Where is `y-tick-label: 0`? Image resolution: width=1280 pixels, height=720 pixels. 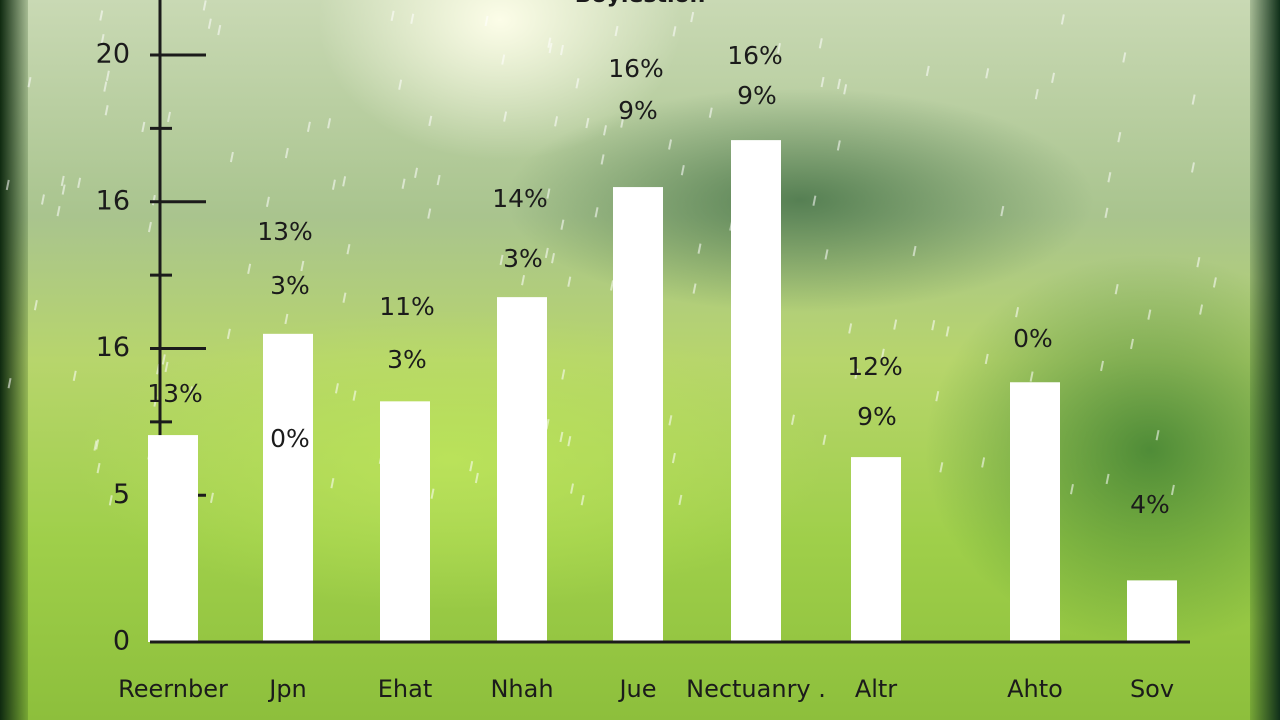 y-tick-label: 0 is located at coordinates (121, 641).